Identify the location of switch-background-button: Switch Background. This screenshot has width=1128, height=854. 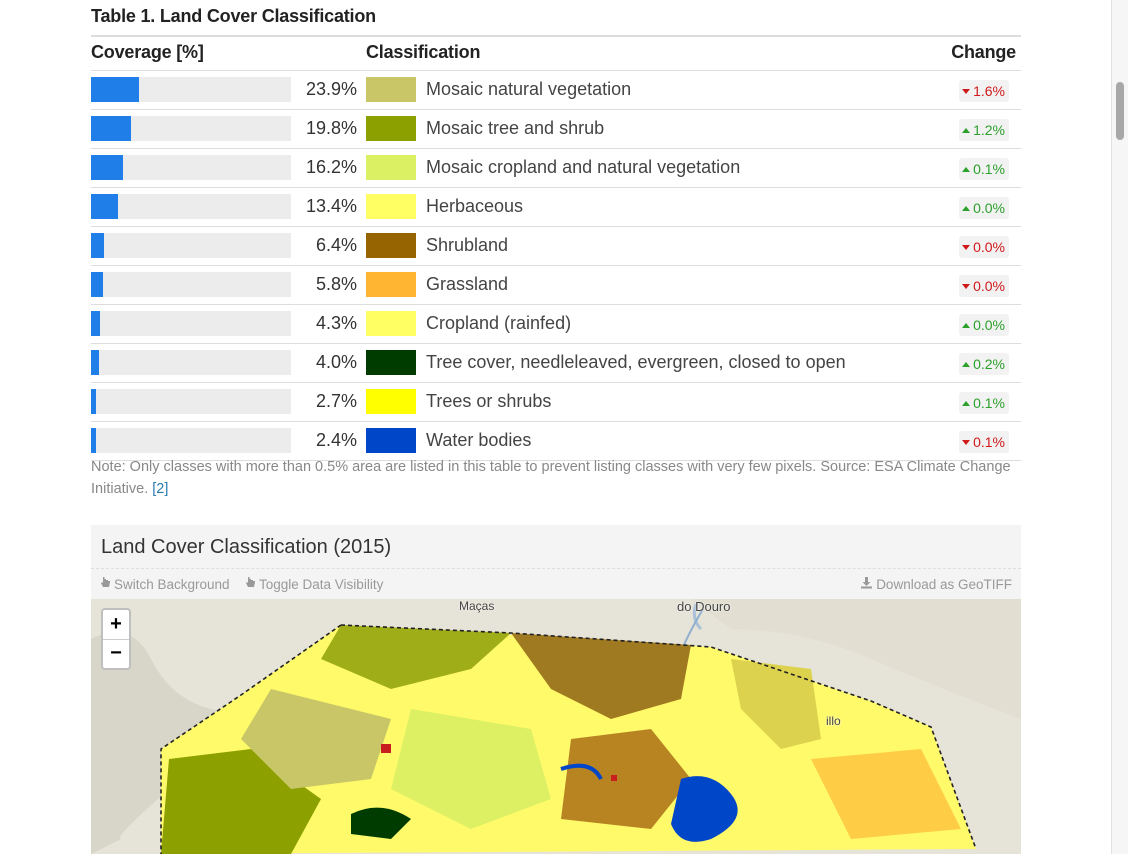
(165, 584).